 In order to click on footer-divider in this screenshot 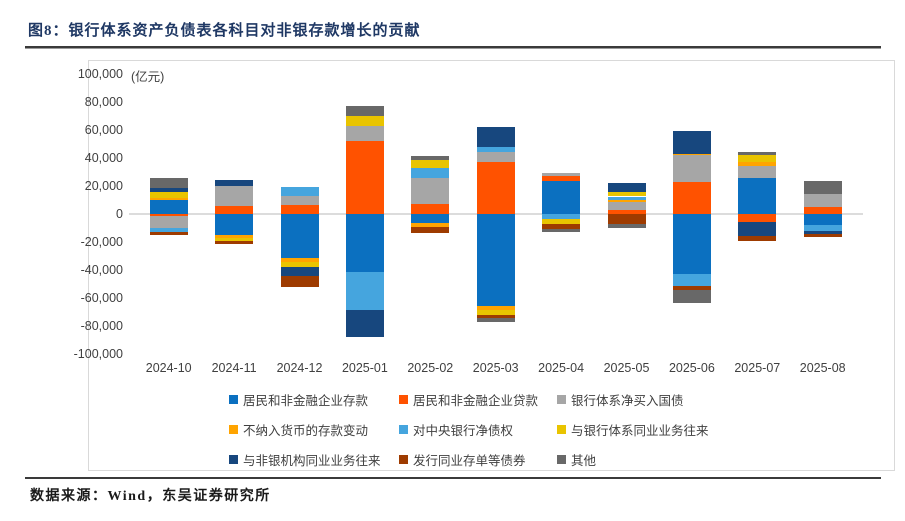, I will do `click(453, 478)`.